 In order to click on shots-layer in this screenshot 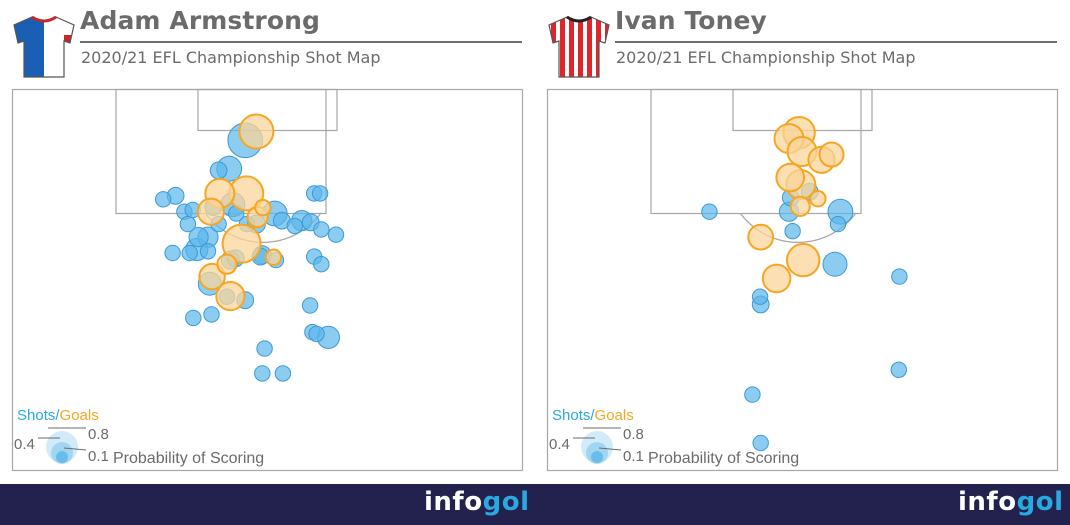, I will do `click(804, 317)`.